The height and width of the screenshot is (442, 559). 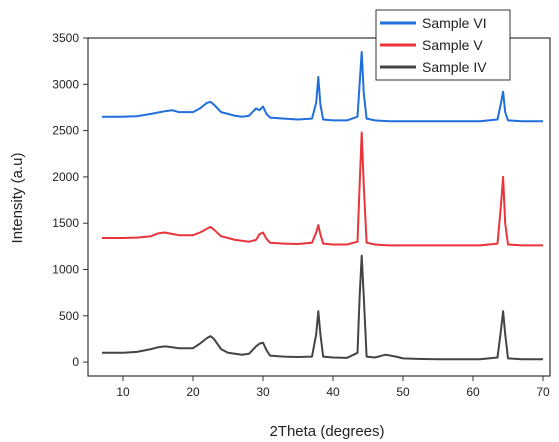 I want to click on y-tick-label-3500: 3500, so click(x=65, y=38).